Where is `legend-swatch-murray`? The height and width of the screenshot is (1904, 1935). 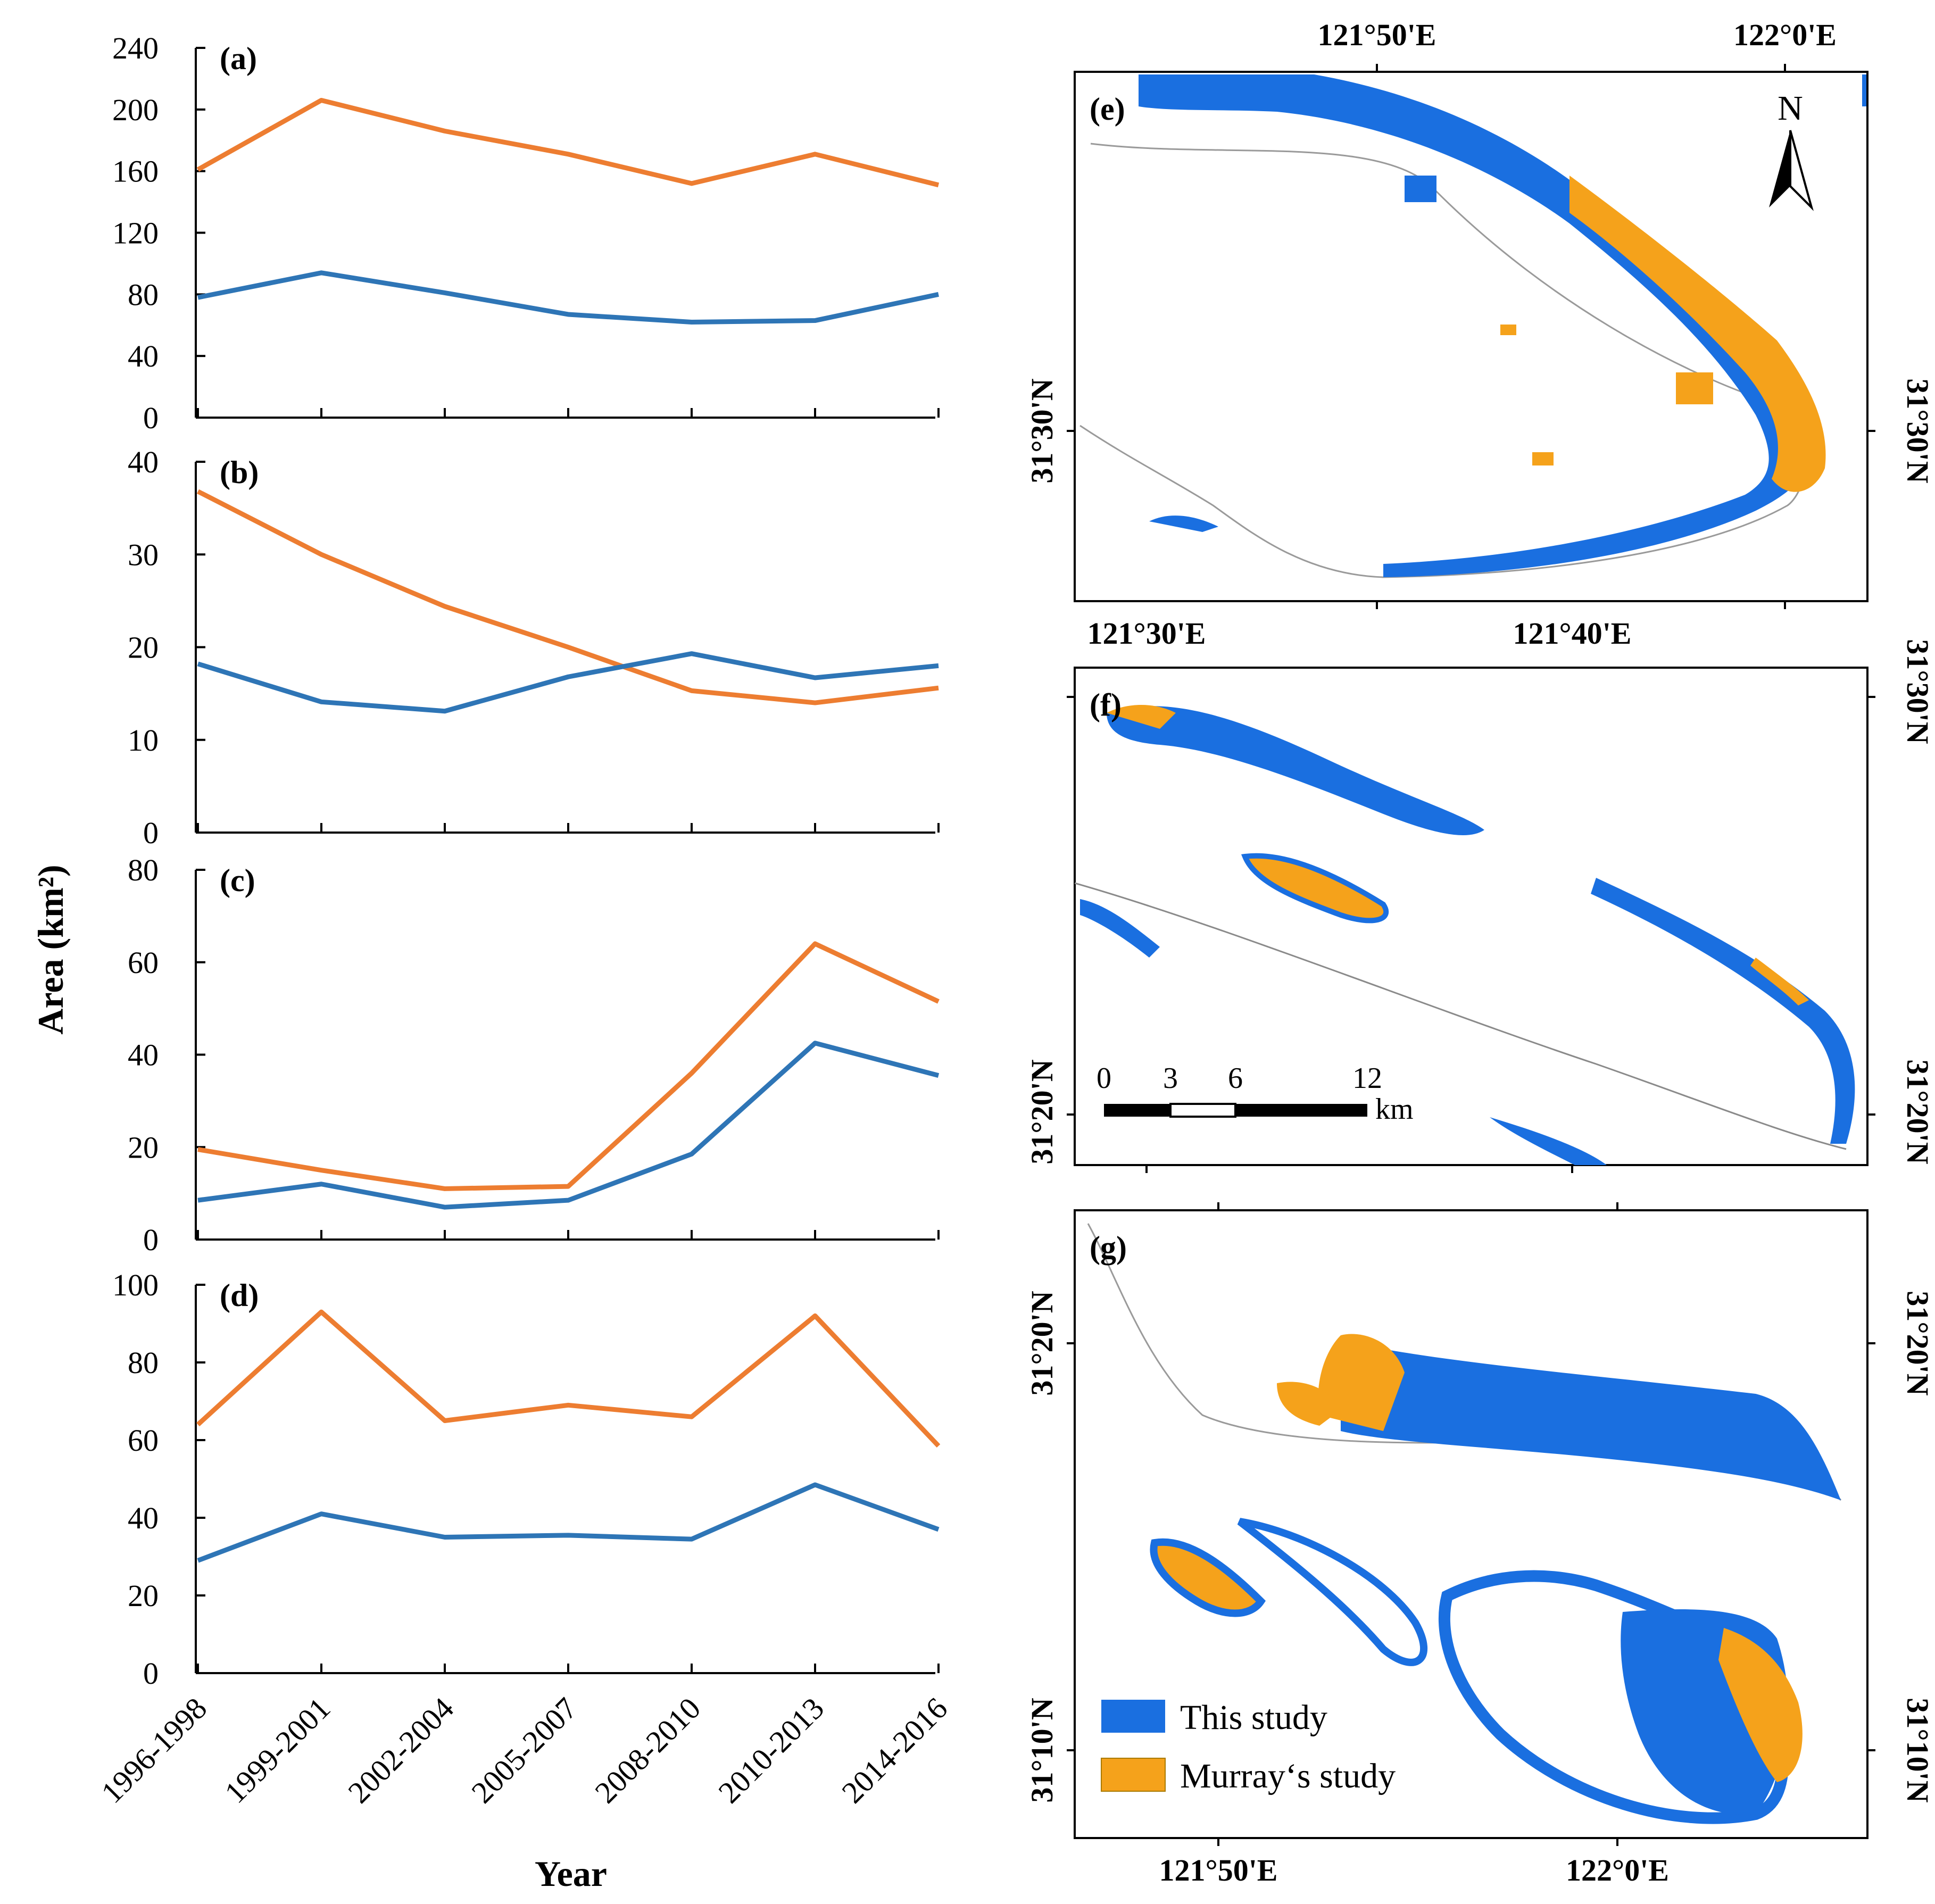 legend-swatch-murray is located at coordinates (1133, 1775).